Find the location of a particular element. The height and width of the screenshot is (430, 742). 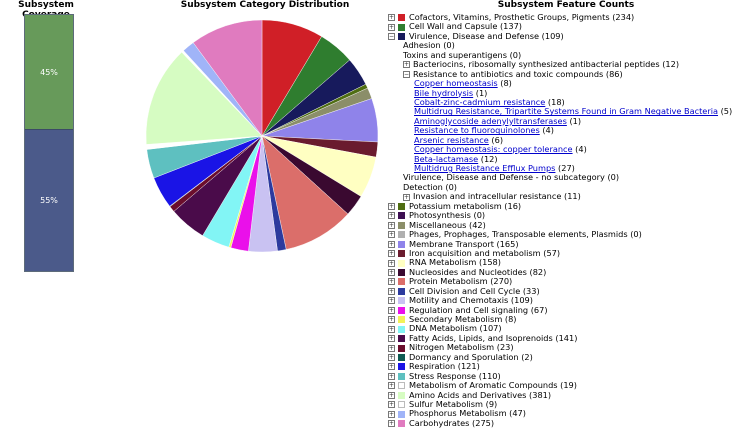

subsystem-link: Beta-lactamase is located at coordinates (446, 158).